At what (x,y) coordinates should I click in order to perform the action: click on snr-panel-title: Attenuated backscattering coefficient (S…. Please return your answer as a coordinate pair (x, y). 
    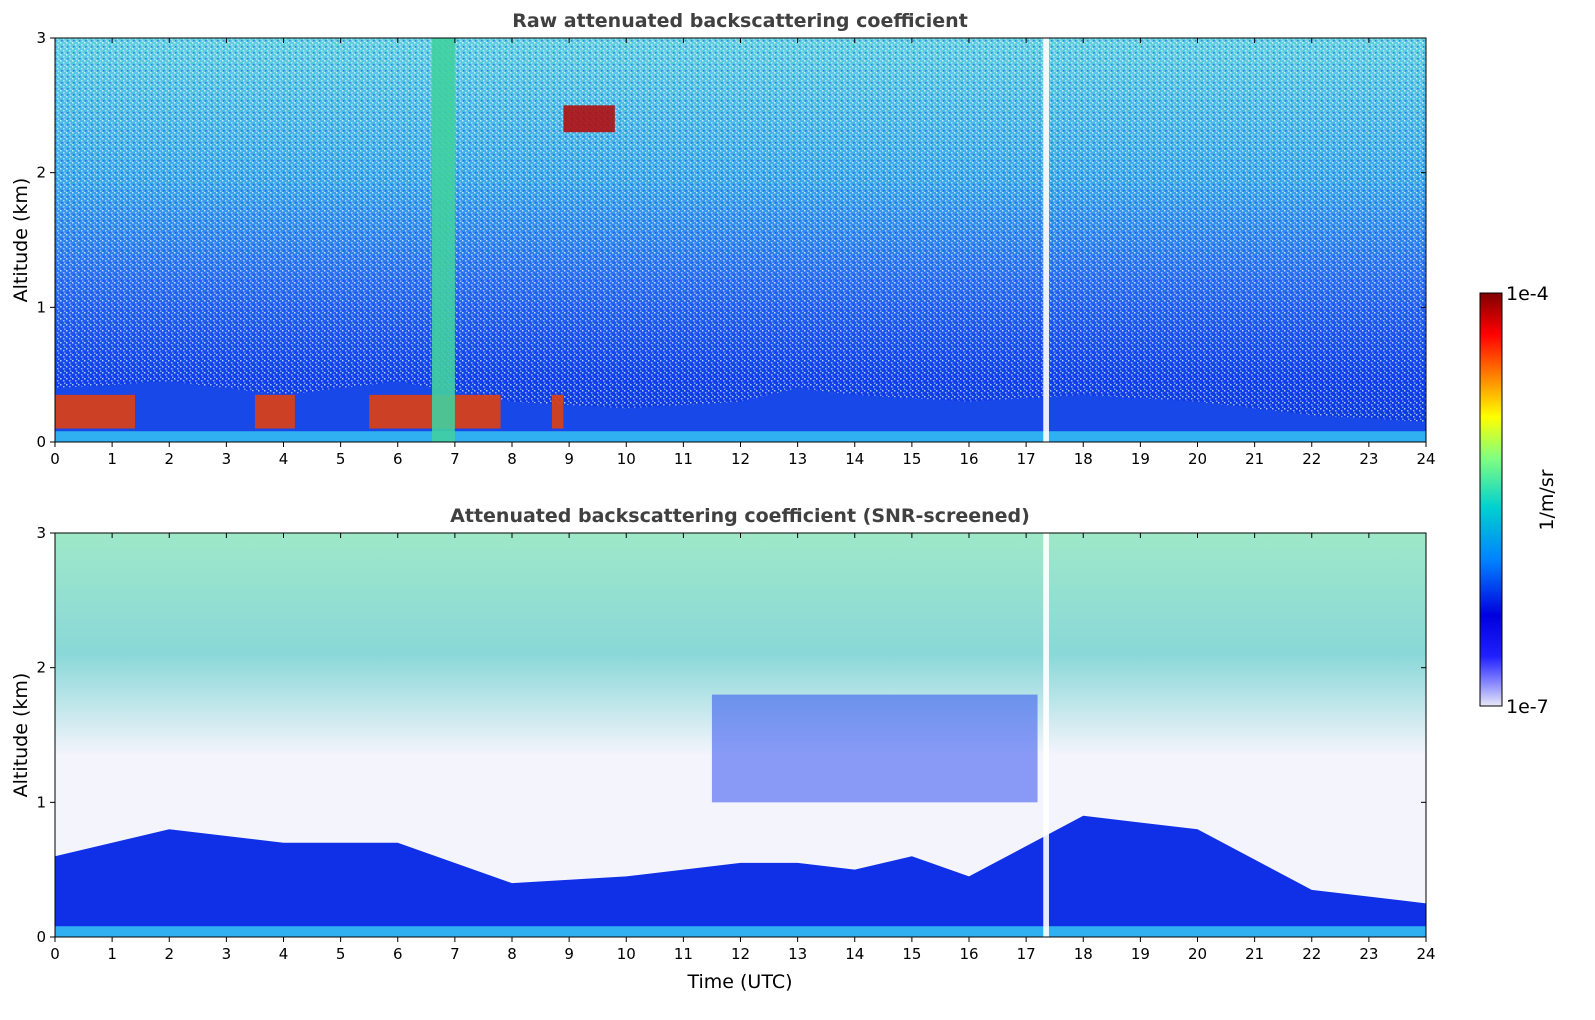
    Looking at the image, I should click on (740, 516).